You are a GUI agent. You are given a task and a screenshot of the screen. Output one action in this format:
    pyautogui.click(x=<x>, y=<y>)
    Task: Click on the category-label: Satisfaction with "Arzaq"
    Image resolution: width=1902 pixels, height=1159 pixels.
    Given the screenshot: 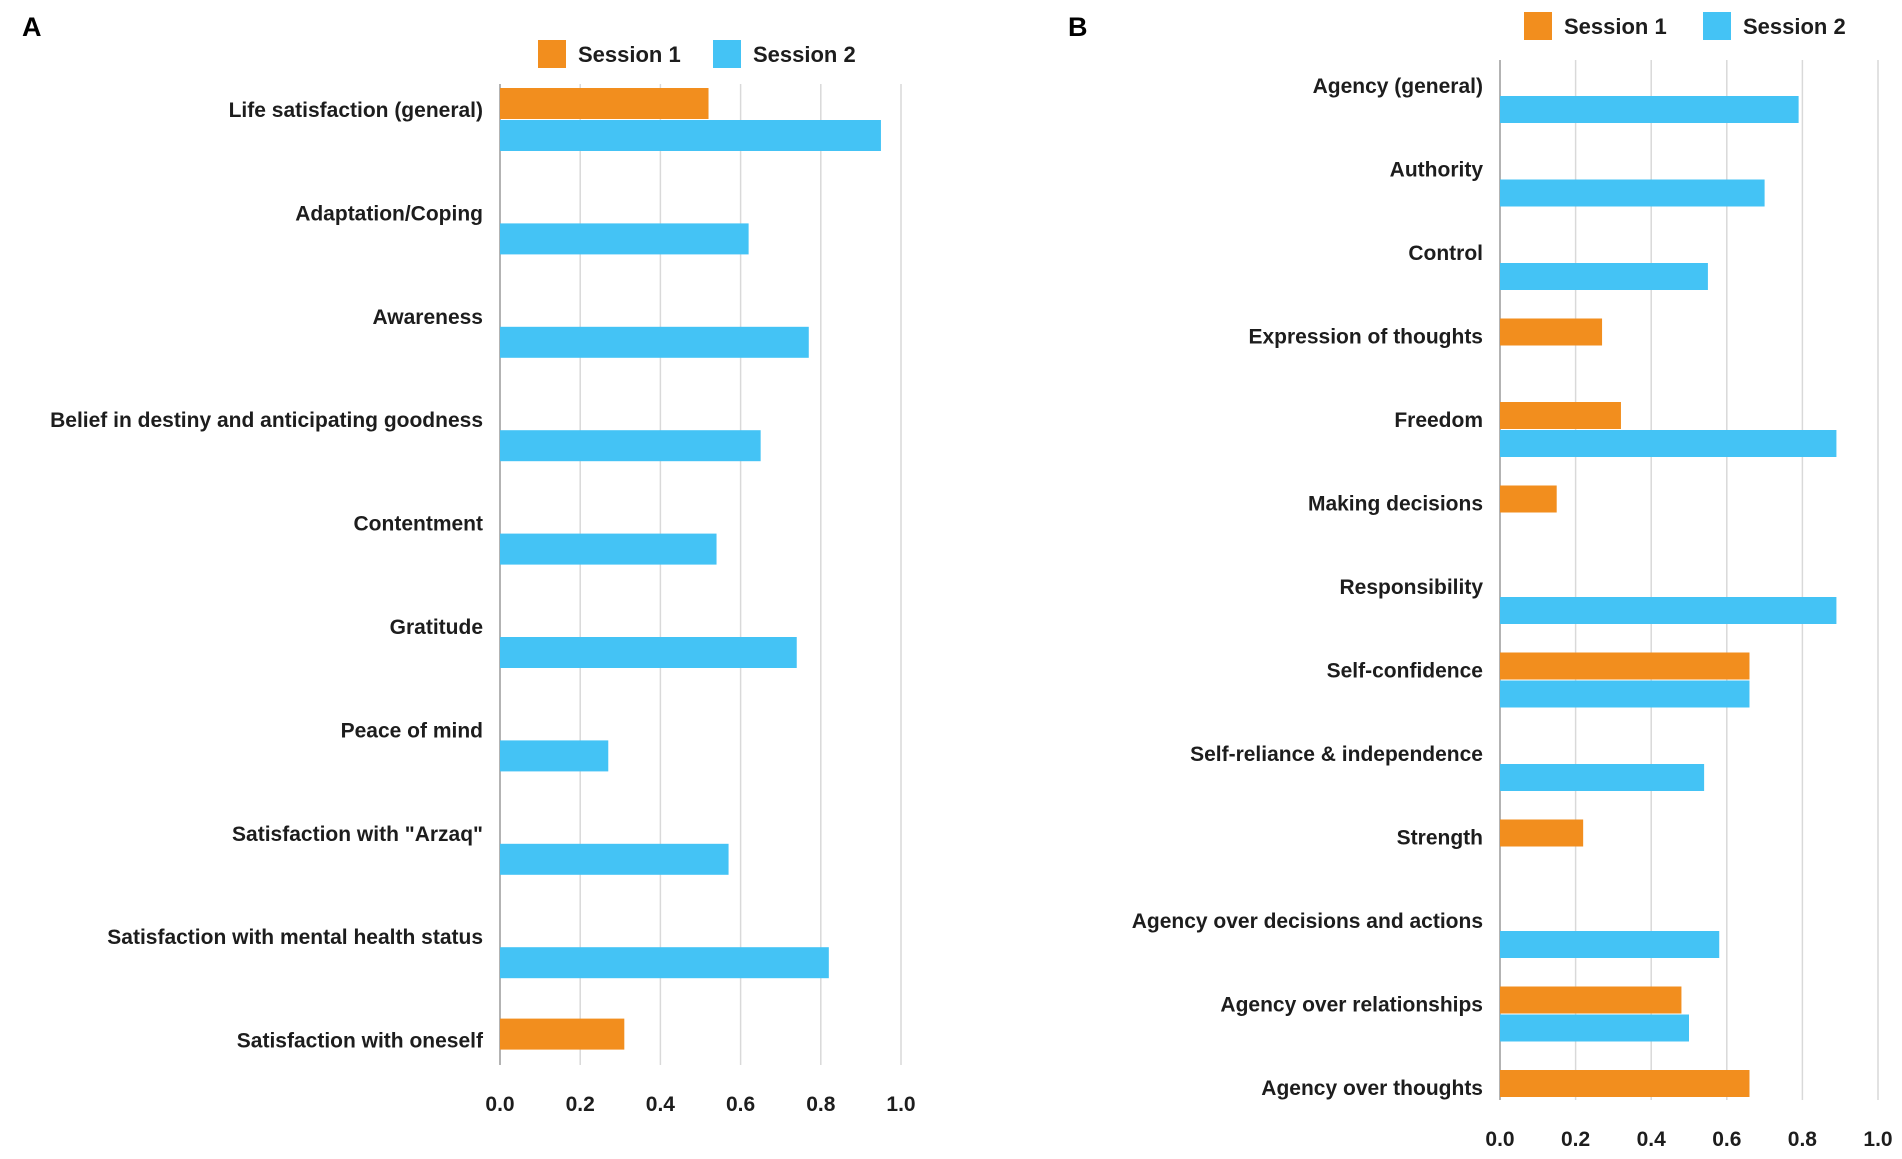 What is the action you would take?
    pyautogui.click(x=357, y=834)
    